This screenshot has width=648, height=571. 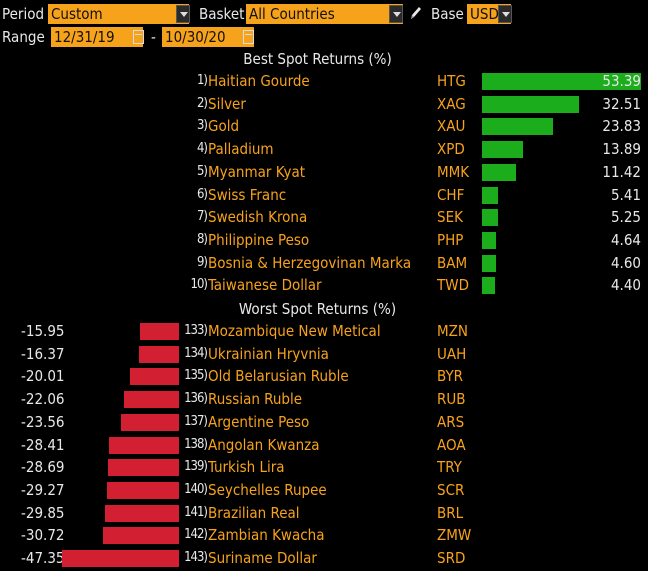 What do you see at coordinates (324, 558) in the screenshot?
I see `list-item: -47.35 143) Suriname Dollar SRD` at bounding box center [324, 558].